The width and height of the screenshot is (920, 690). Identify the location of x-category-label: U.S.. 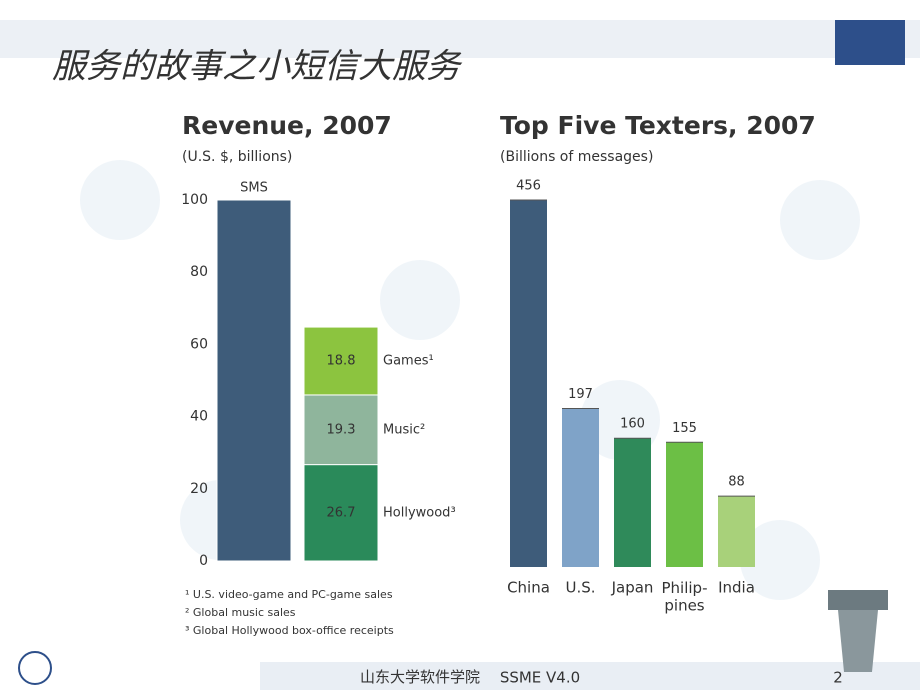
(580, 588).